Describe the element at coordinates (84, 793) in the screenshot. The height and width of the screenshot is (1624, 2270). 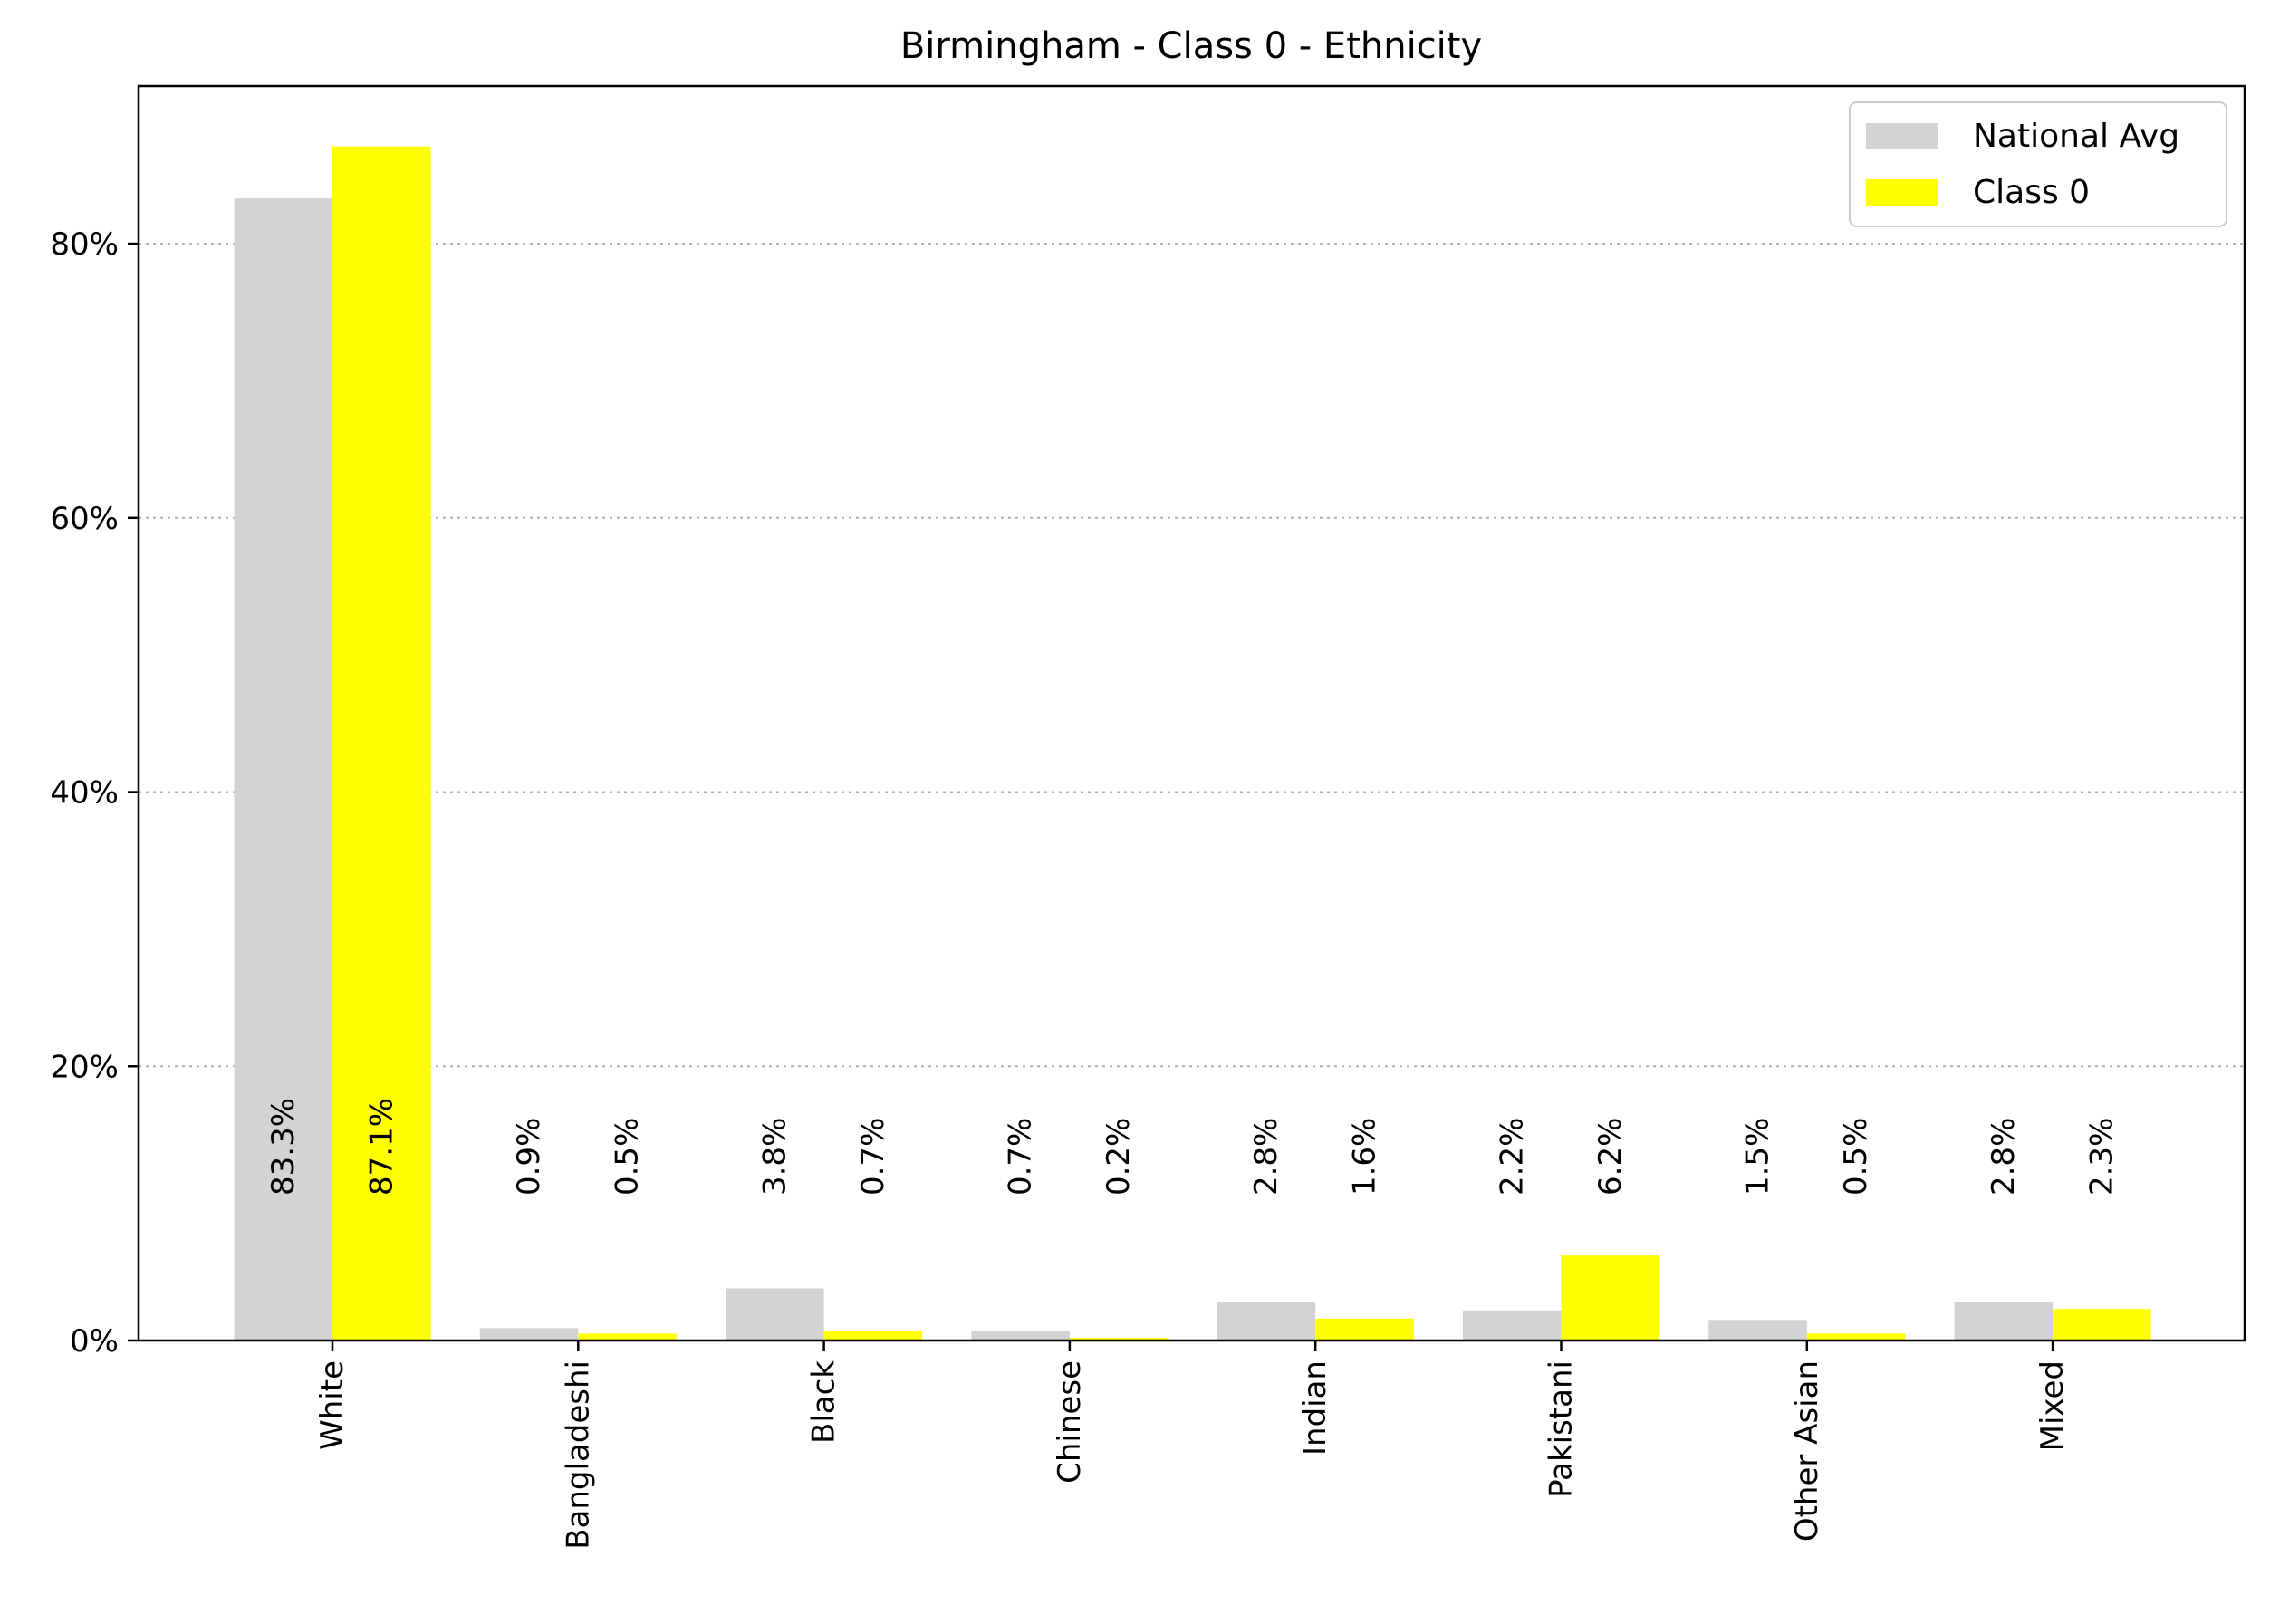
I see `y-tick-label: 40%` at that location.